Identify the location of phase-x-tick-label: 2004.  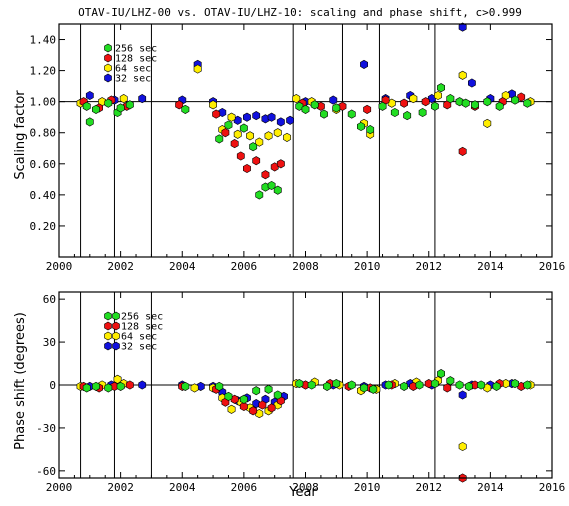
(182, 487).